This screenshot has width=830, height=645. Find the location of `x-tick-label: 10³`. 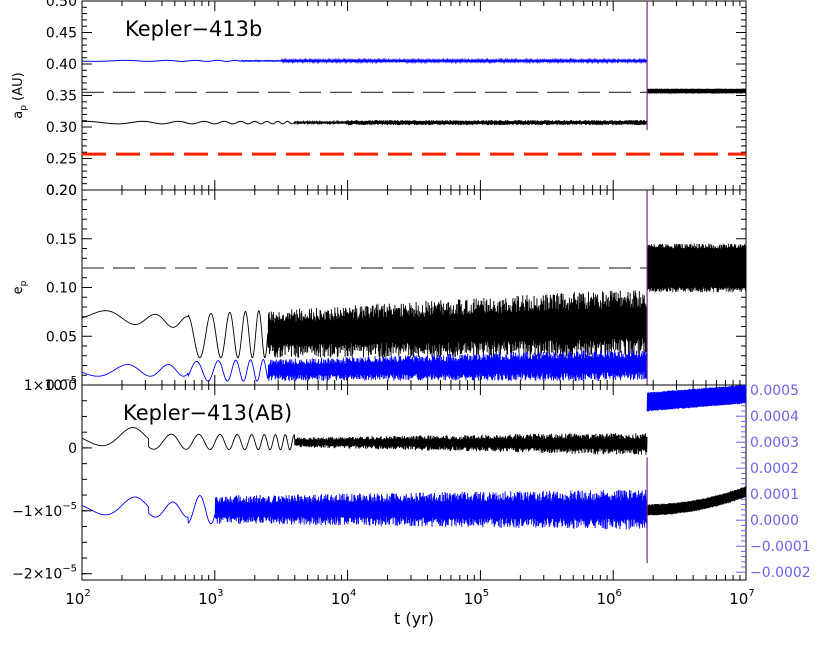

x-tick-label: 10³ is located at coordinates (210, 598).